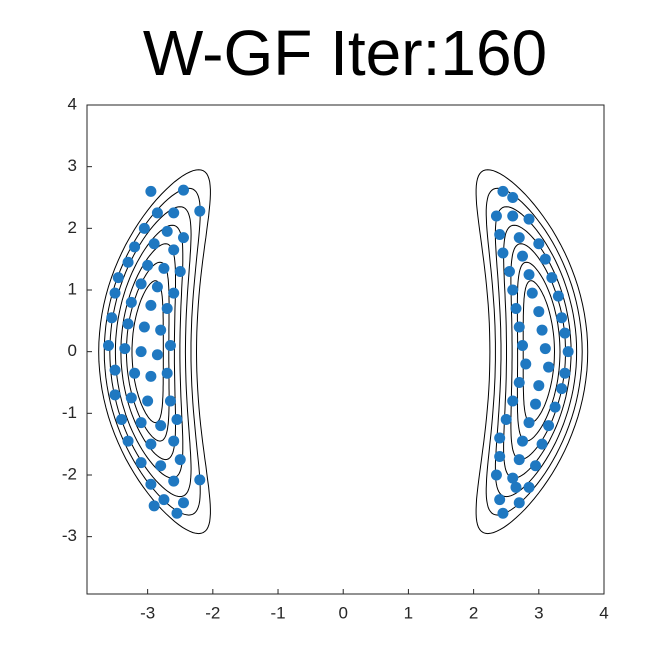 This screenshot has width=667, height=667. I want to click on y-tick-label: -3, so click(69, 535).